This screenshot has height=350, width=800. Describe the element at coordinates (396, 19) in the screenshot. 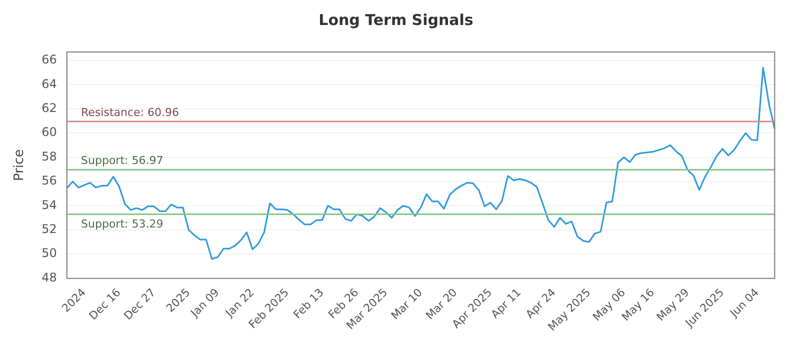

I see `chart-title: Long Term Signals` at that location.